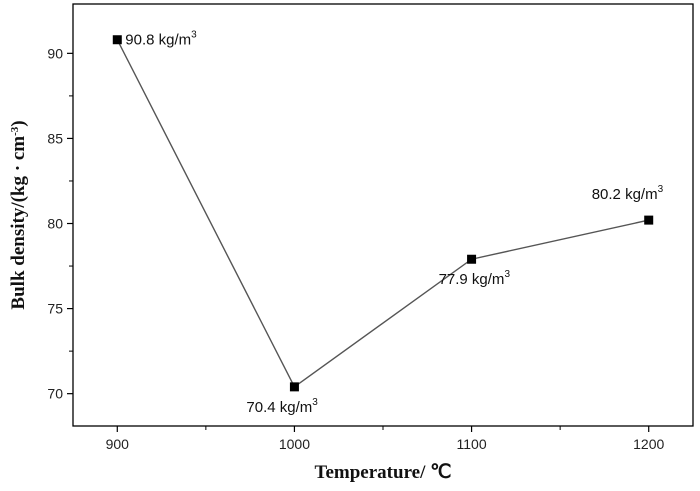 Image resolution: width=700 pixels, height=491 pixels. Describe the element at coordinates (472, 444) in the screenshot. I see `x-tick-label: 1100` at that location.